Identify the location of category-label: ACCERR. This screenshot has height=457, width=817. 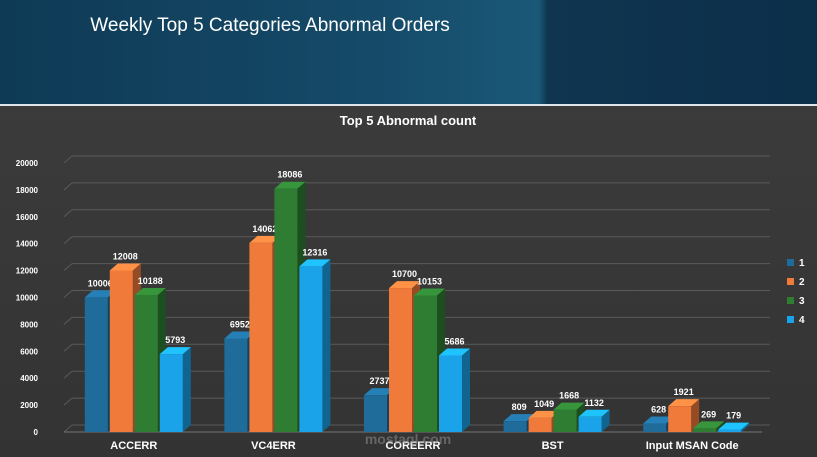
(133, 446).